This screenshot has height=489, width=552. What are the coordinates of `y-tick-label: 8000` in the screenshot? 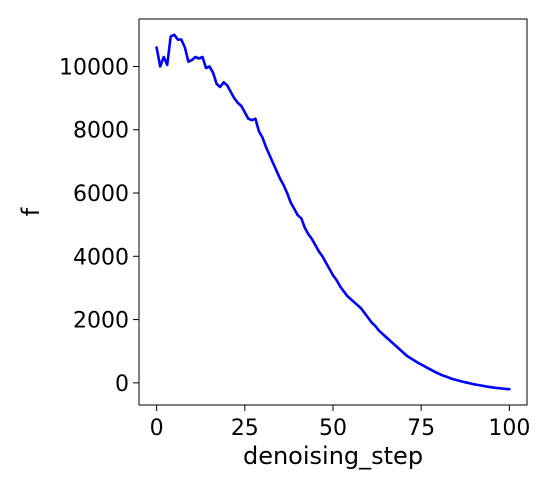 It's located at (101, 131).